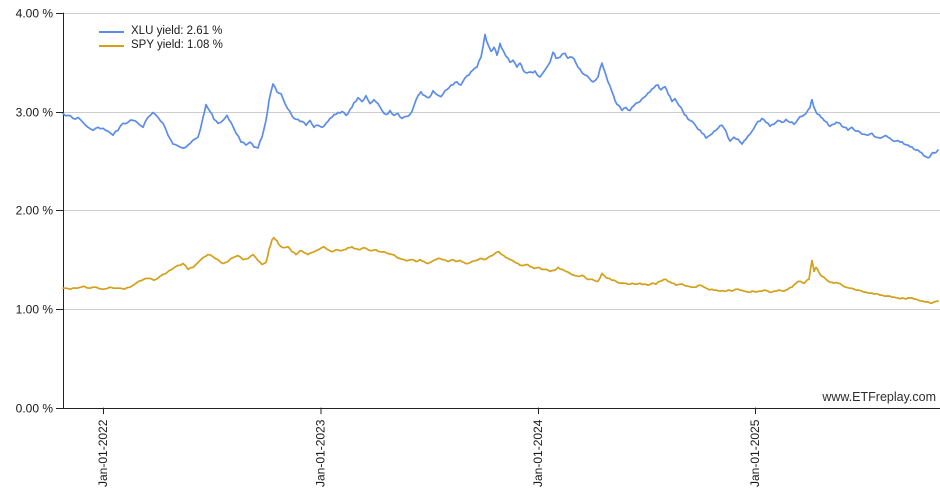  I want to click on y-axis-label: 2.00 %, so click(35, 211).